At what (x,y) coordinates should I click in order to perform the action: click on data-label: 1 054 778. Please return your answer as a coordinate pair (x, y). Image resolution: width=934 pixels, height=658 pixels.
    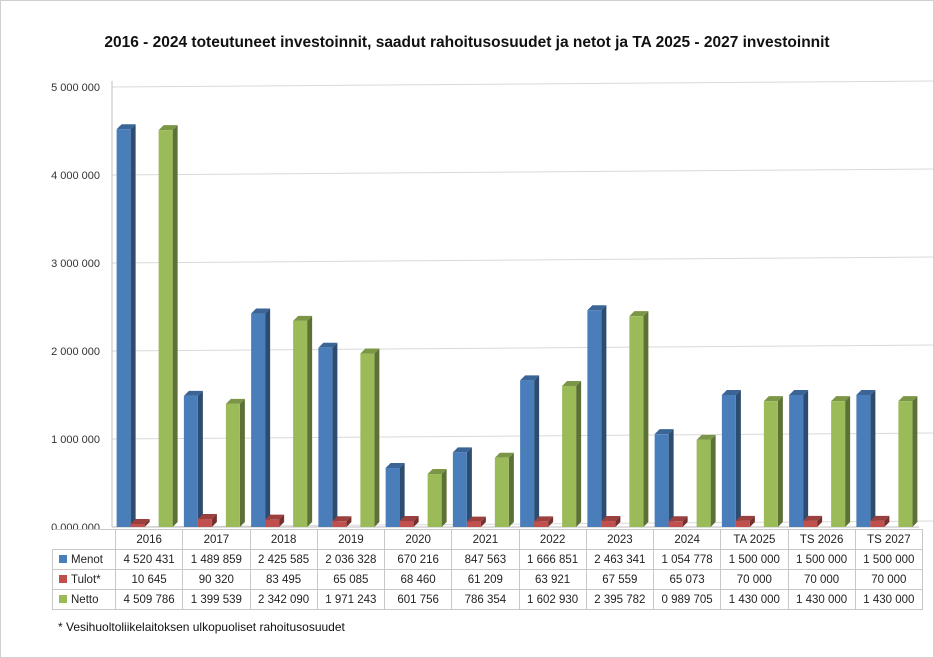
    Looking at the image, I should click on (687, 559).